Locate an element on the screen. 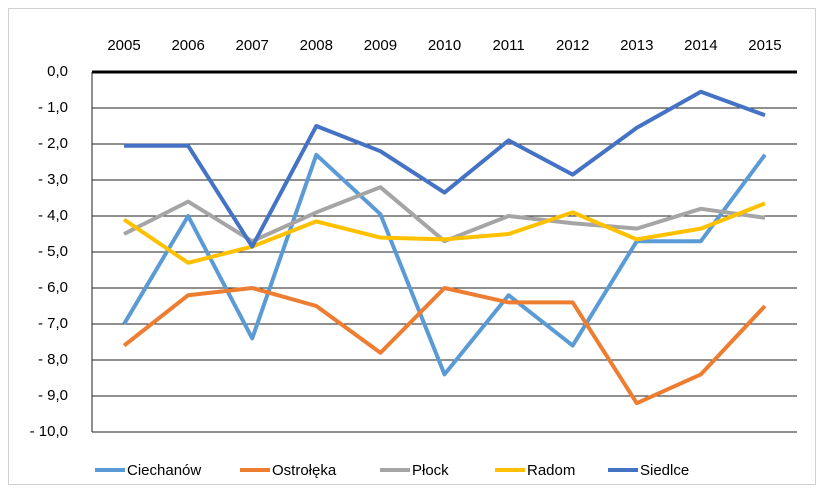 This screenshot has height=498, width=824. y-tick-label: - 2,0 is located at coordinates (53, 143).